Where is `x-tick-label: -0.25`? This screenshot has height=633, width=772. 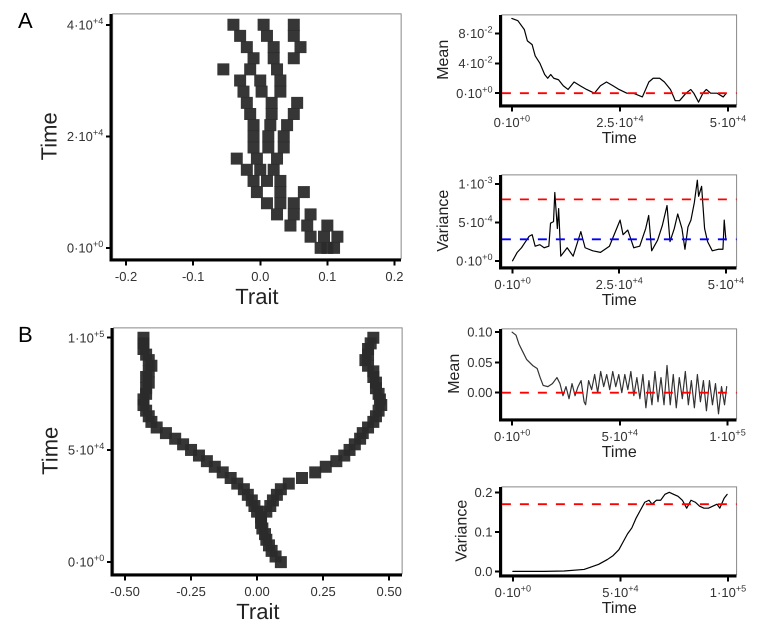
x-tick-label: -0.25 is located at coordinates (191, 592).